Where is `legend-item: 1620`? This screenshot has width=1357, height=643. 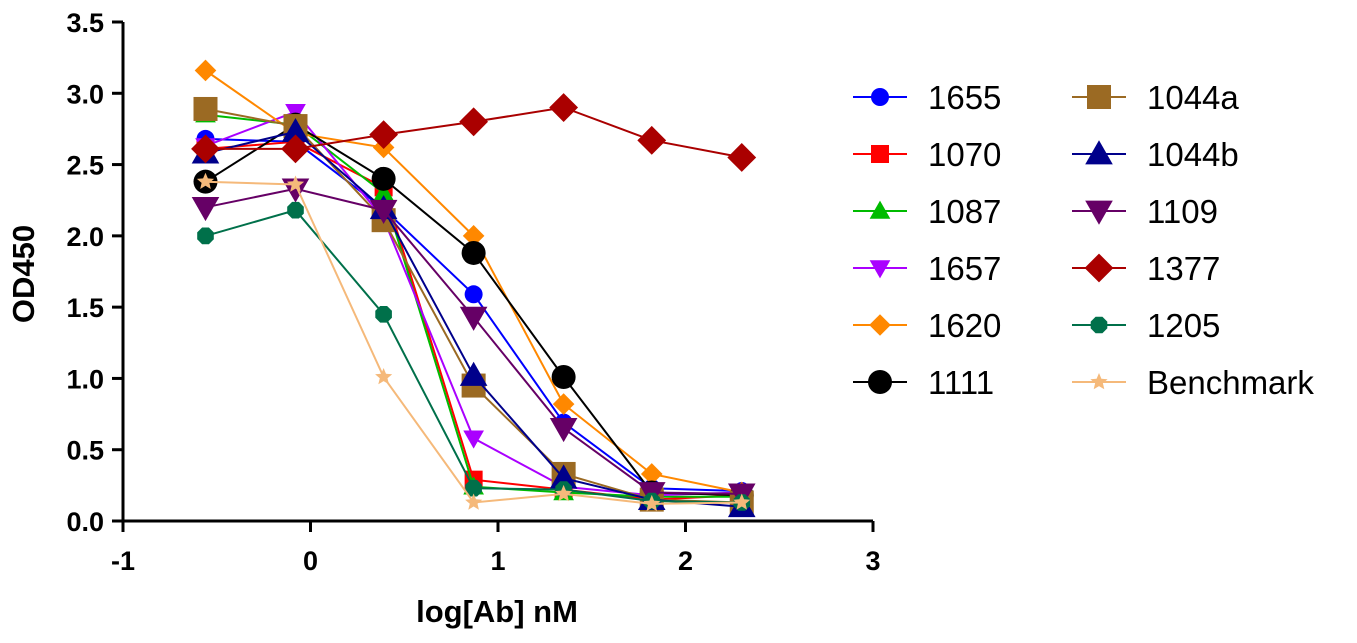 legend-item: 1620 is located at coordinates (927, 325).